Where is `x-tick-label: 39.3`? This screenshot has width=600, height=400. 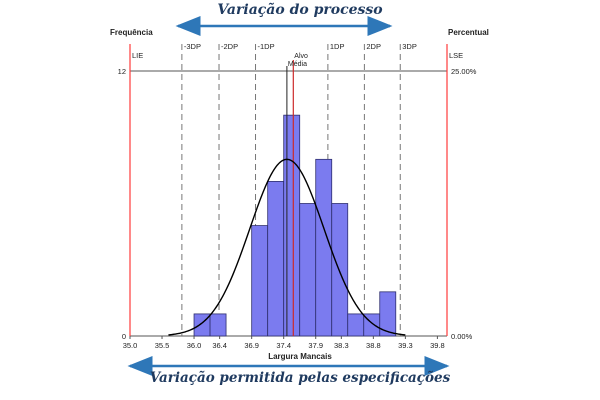 x-tick-label: 39.3 is located at coordinates (405, 345).